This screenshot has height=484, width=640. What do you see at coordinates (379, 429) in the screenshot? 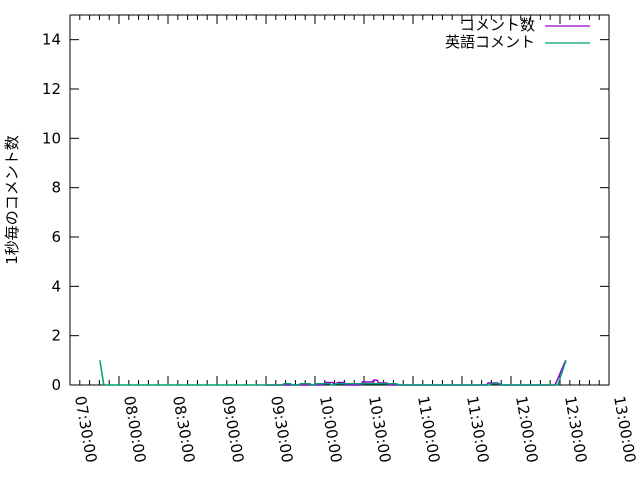
I see `x-tick-label: 10:30:00` at bounding box center [379, 429].